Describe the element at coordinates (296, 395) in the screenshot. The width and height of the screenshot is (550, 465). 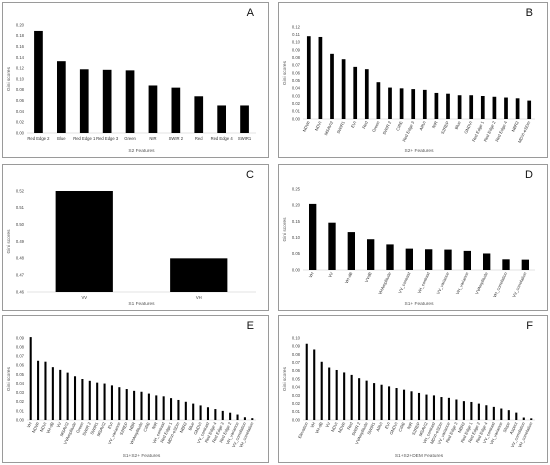
I see `y-tick-label: 0.03` at that location.